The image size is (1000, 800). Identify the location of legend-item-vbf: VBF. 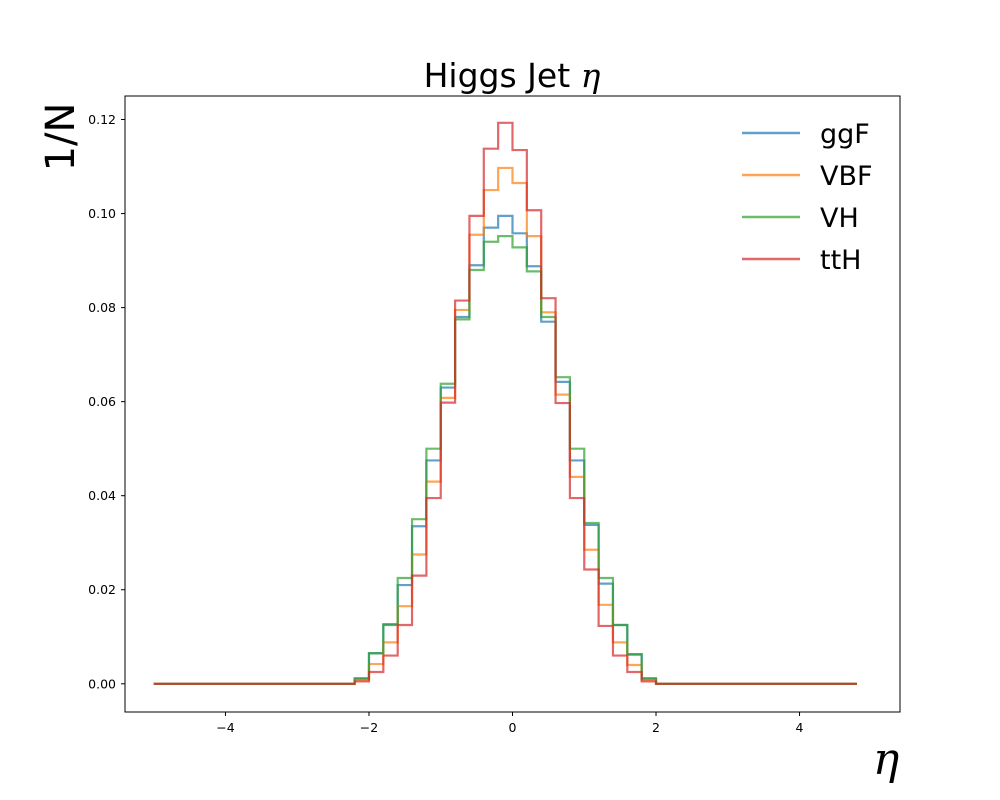
(807, 176).